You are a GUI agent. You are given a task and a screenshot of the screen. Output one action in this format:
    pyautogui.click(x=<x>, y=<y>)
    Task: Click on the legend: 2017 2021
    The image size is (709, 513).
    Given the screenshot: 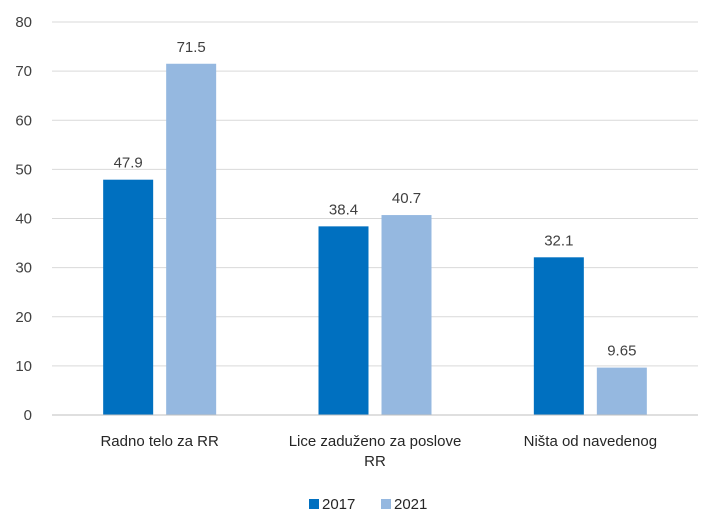 What is the action you would take?
    pyautogui.click(x=368, y=504)
    